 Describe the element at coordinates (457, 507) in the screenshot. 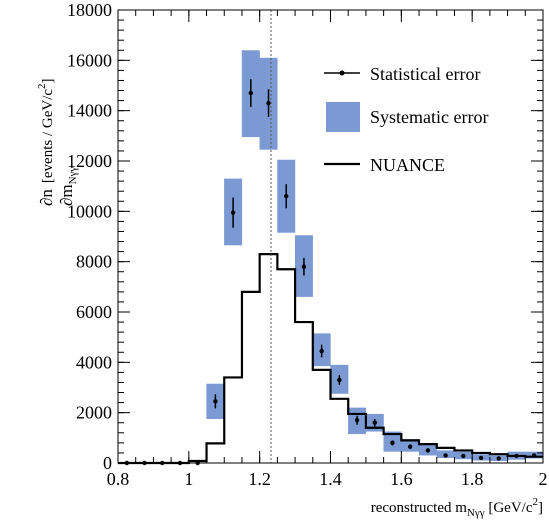

I see `x-axis-label: reconstructed mNγγ [GeV/c2]` at that location.